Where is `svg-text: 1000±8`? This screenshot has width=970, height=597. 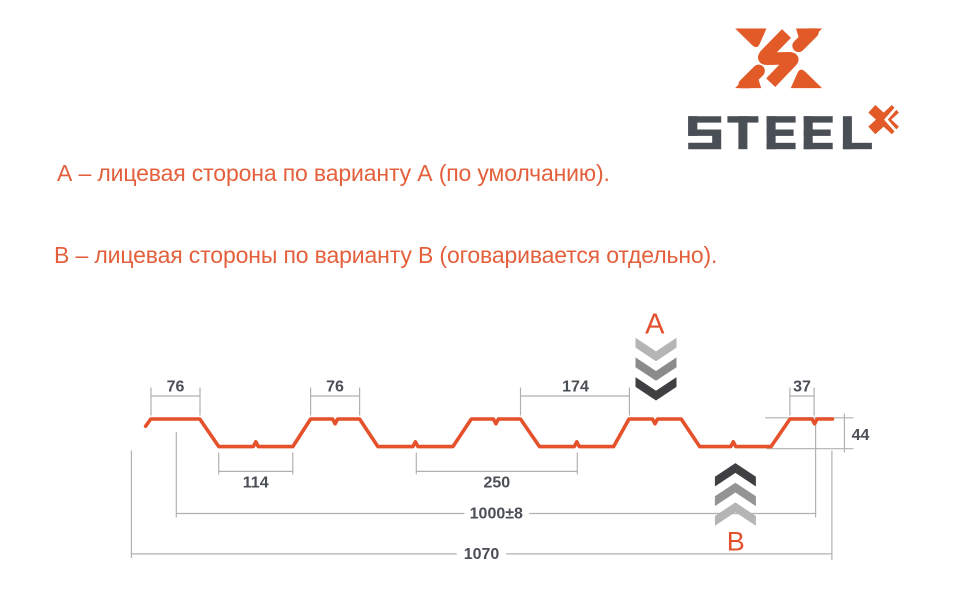 svg-text: 1000±8 is located at coordinates (496, 514).